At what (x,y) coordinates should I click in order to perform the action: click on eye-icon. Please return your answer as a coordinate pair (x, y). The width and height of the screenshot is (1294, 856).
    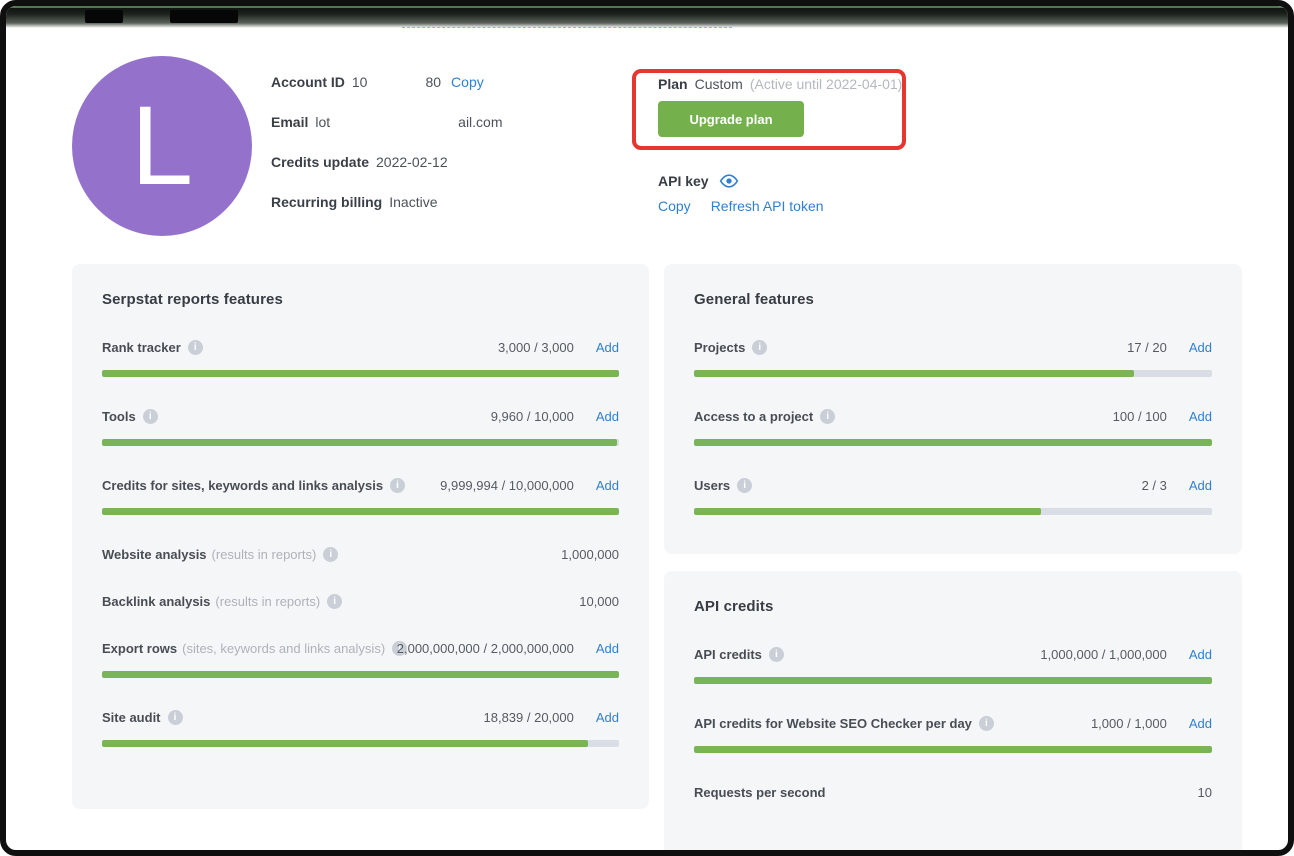
    Looking at the image, I should click on (729, 181).